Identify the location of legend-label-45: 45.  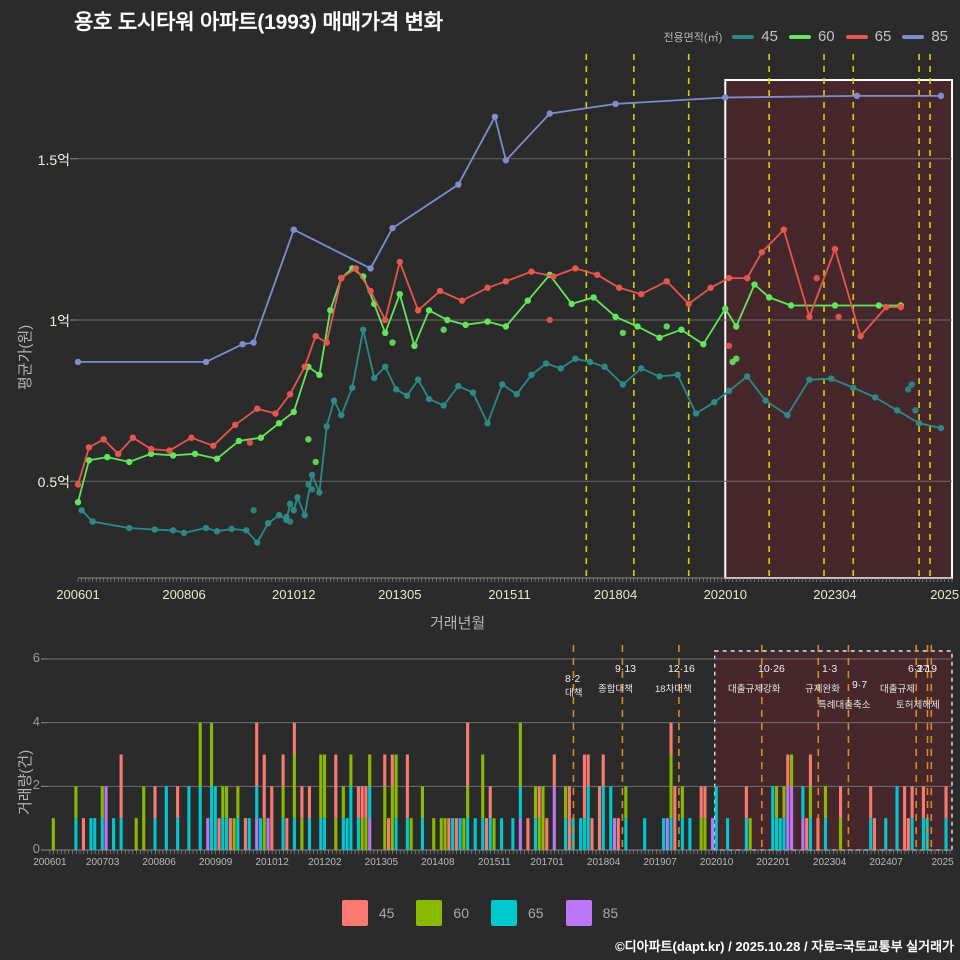
(769, 36).